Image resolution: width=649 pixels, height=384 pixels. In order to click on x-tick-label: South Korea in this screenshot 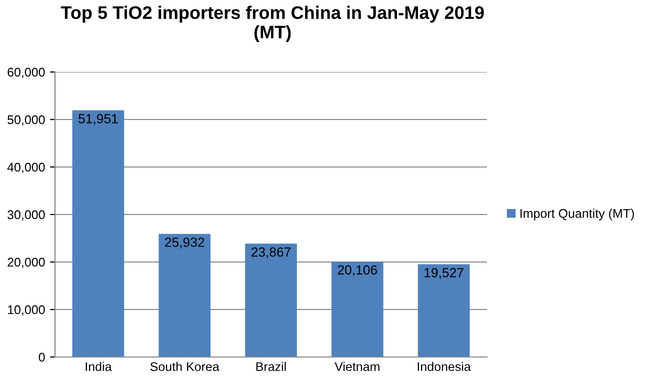, I will do `click(185, 367)`.